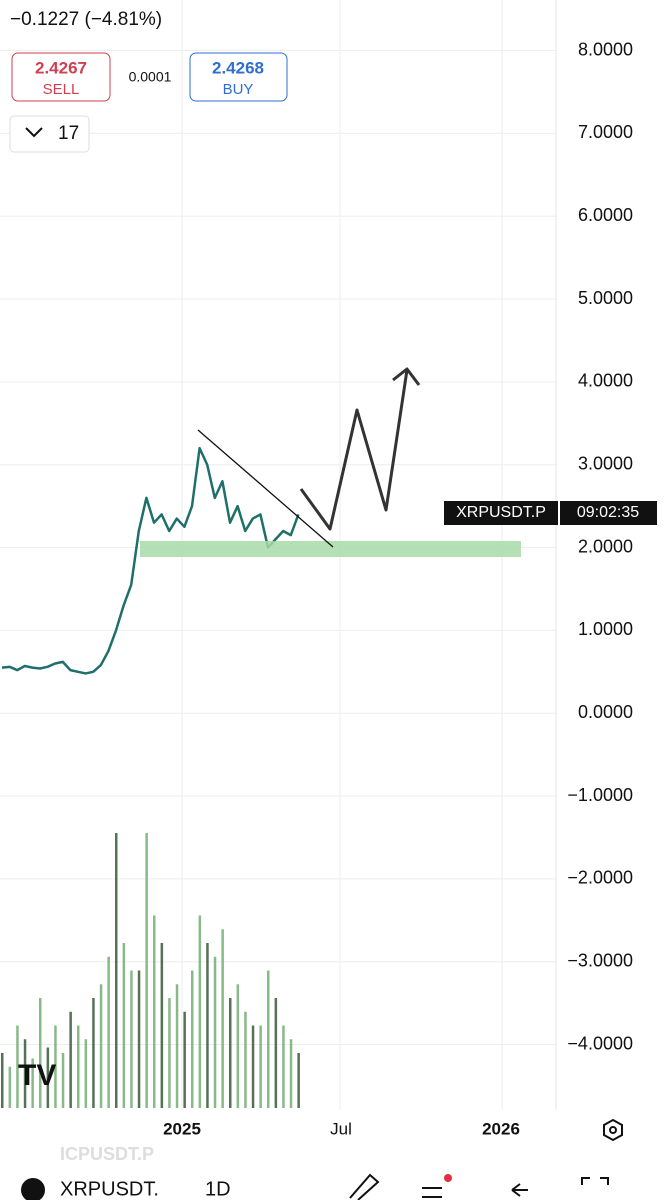  I want to click on buy-button, so click(238, 77).